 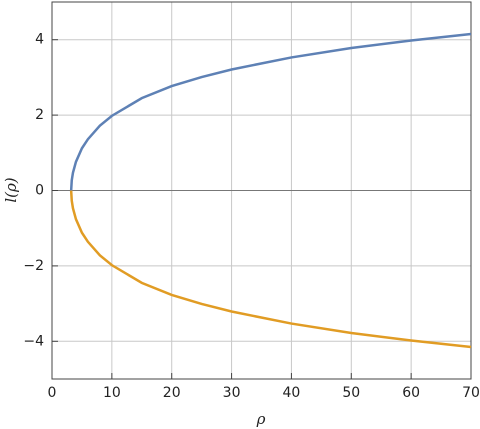 I want to click on y-axis-title: l(ρ), so click(x=11, y=189).